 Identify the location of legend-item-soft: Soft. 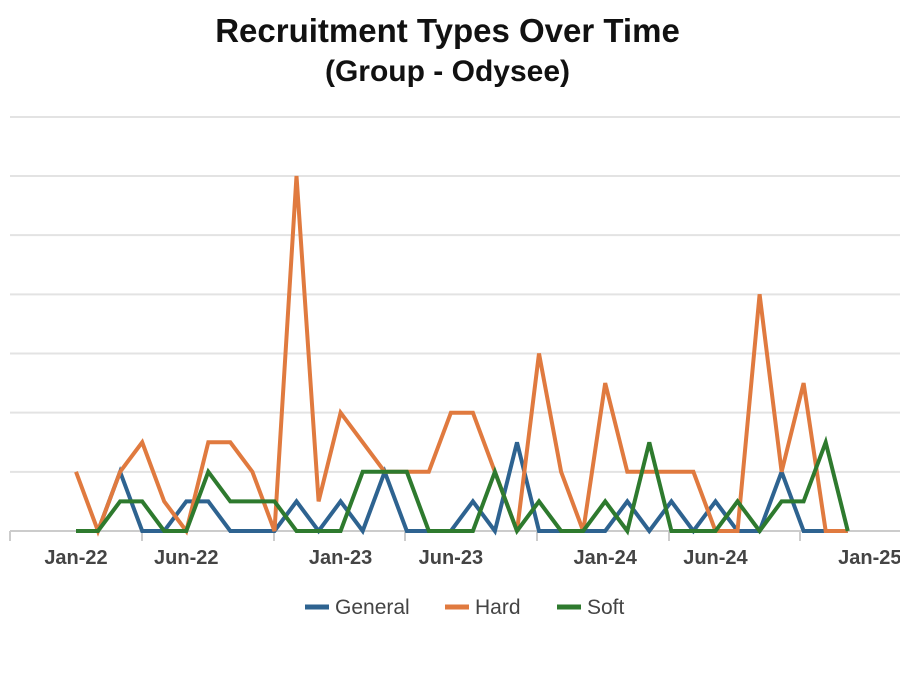
(591, 607).